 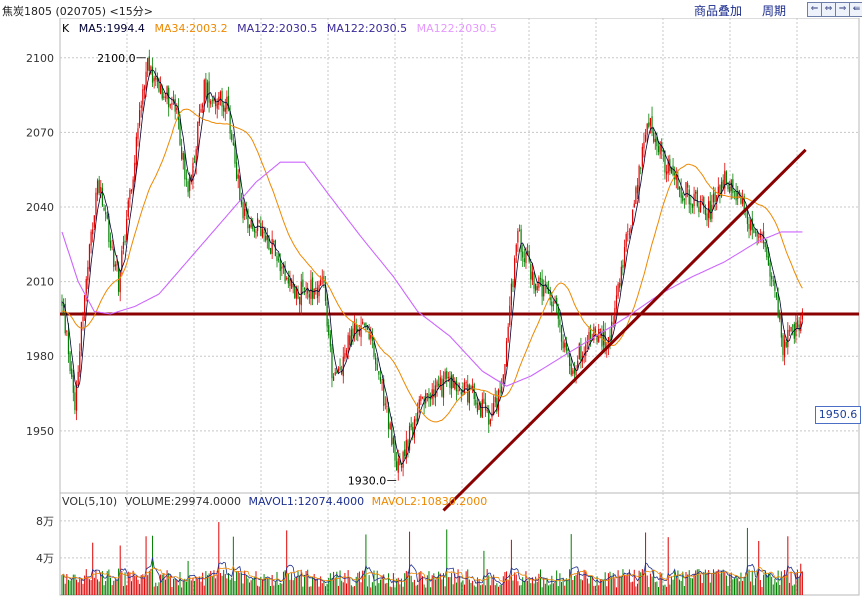 What do you see at coordinates (828, 9) in the screenshot?
I see `nav-zoom-button: ⇔` at bounding box center [828, 9].